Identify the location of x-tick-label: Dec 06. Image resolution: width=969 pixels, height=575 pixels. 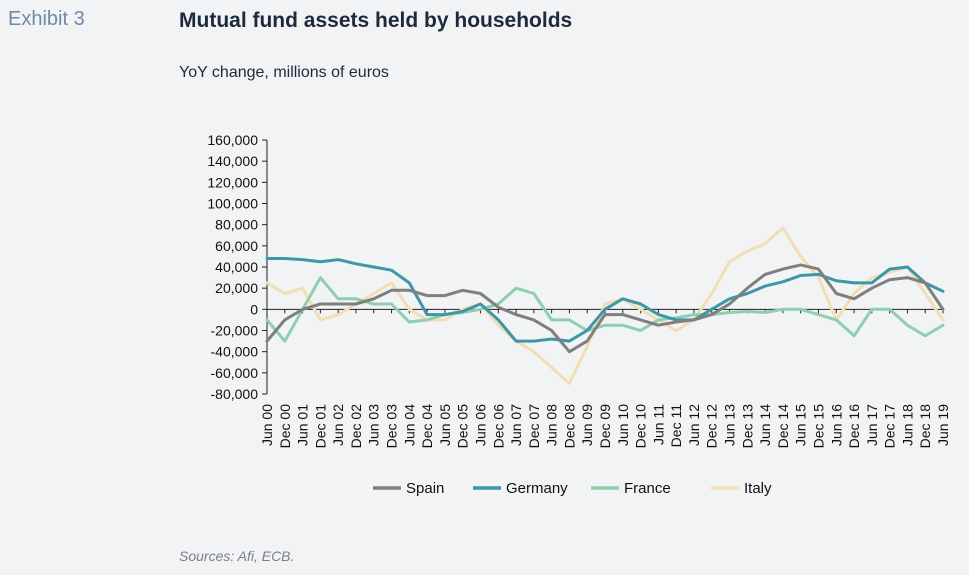
(498, 426).